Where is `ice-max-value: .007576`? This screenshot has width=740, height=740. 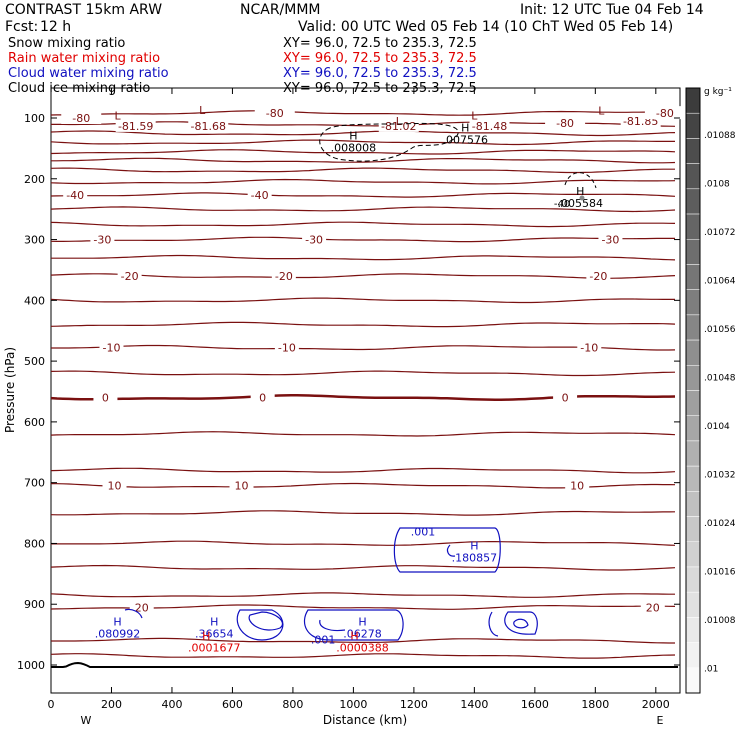 ice-max-value: .007576 is located at coordinates (466, 139).